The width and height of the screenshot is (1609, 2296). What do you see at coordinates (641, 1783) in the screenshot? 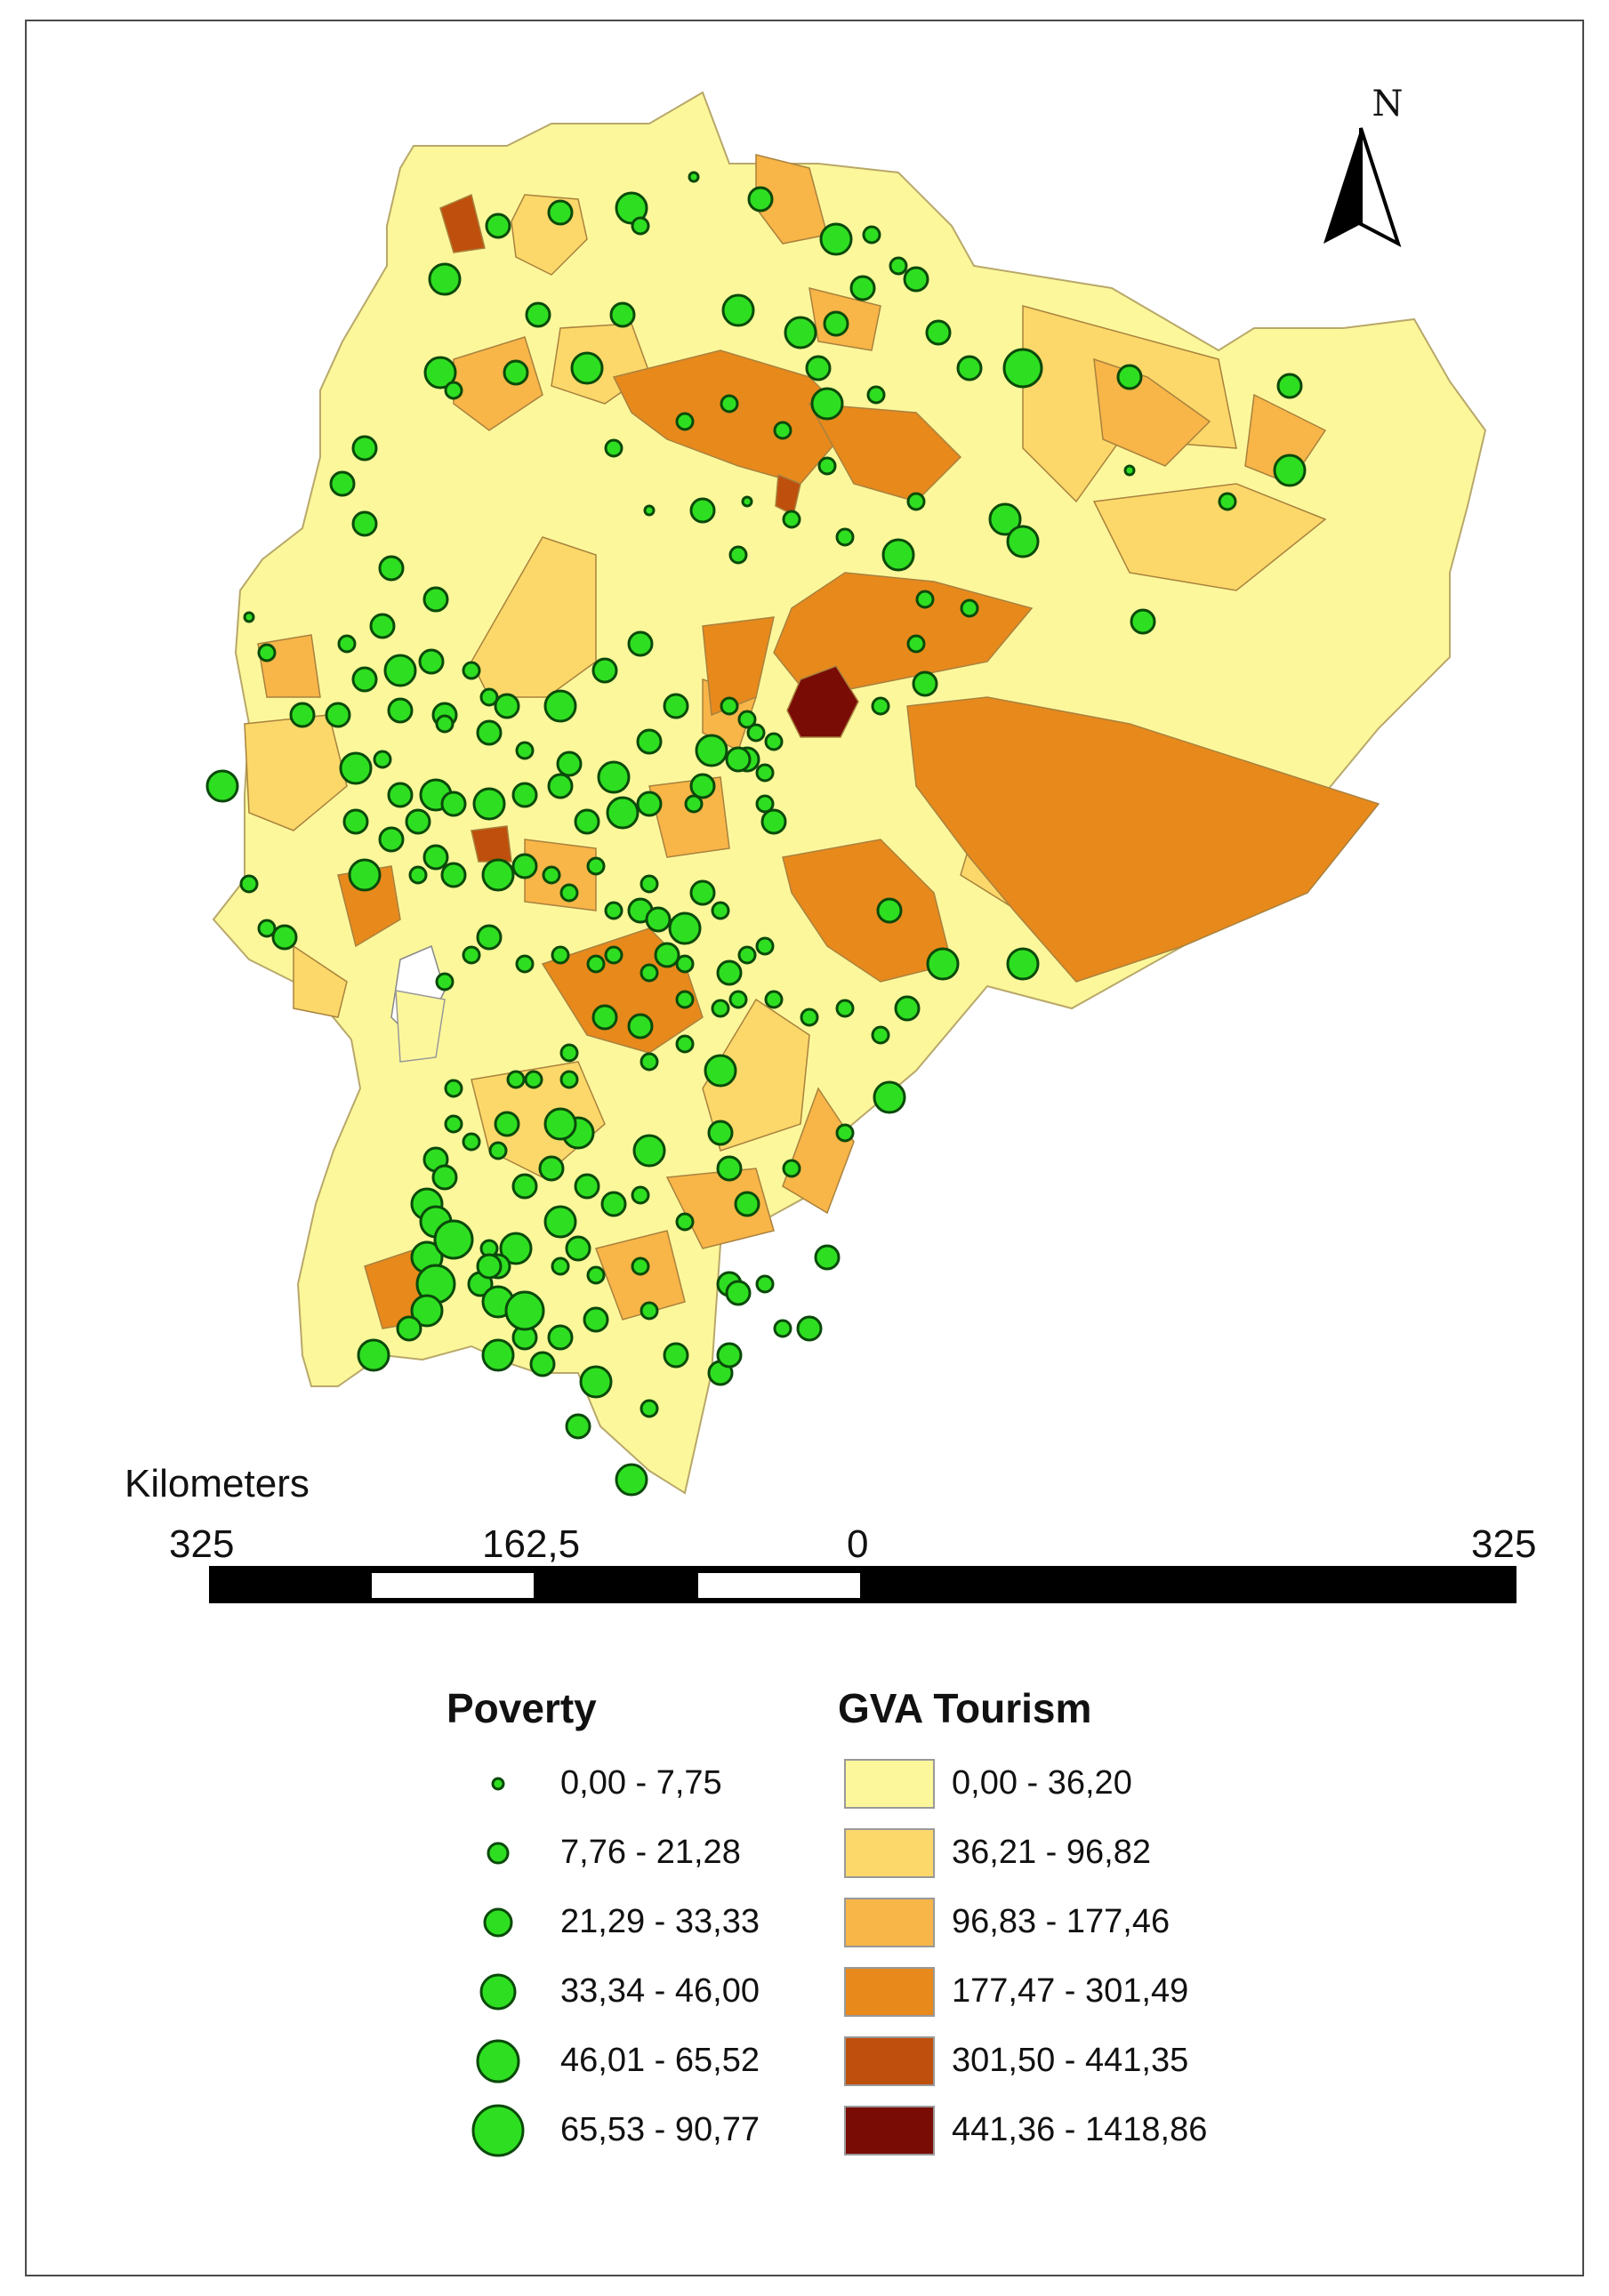
I see `poverty-class-1: 0,00 - 7,75` at bounding box center [641, 1783].